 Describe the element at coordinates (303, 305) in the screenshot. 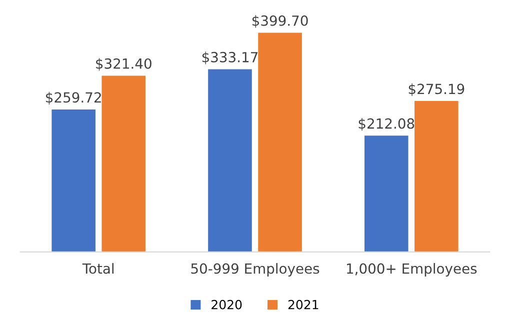

I see `legend-label: 2021` at that location.